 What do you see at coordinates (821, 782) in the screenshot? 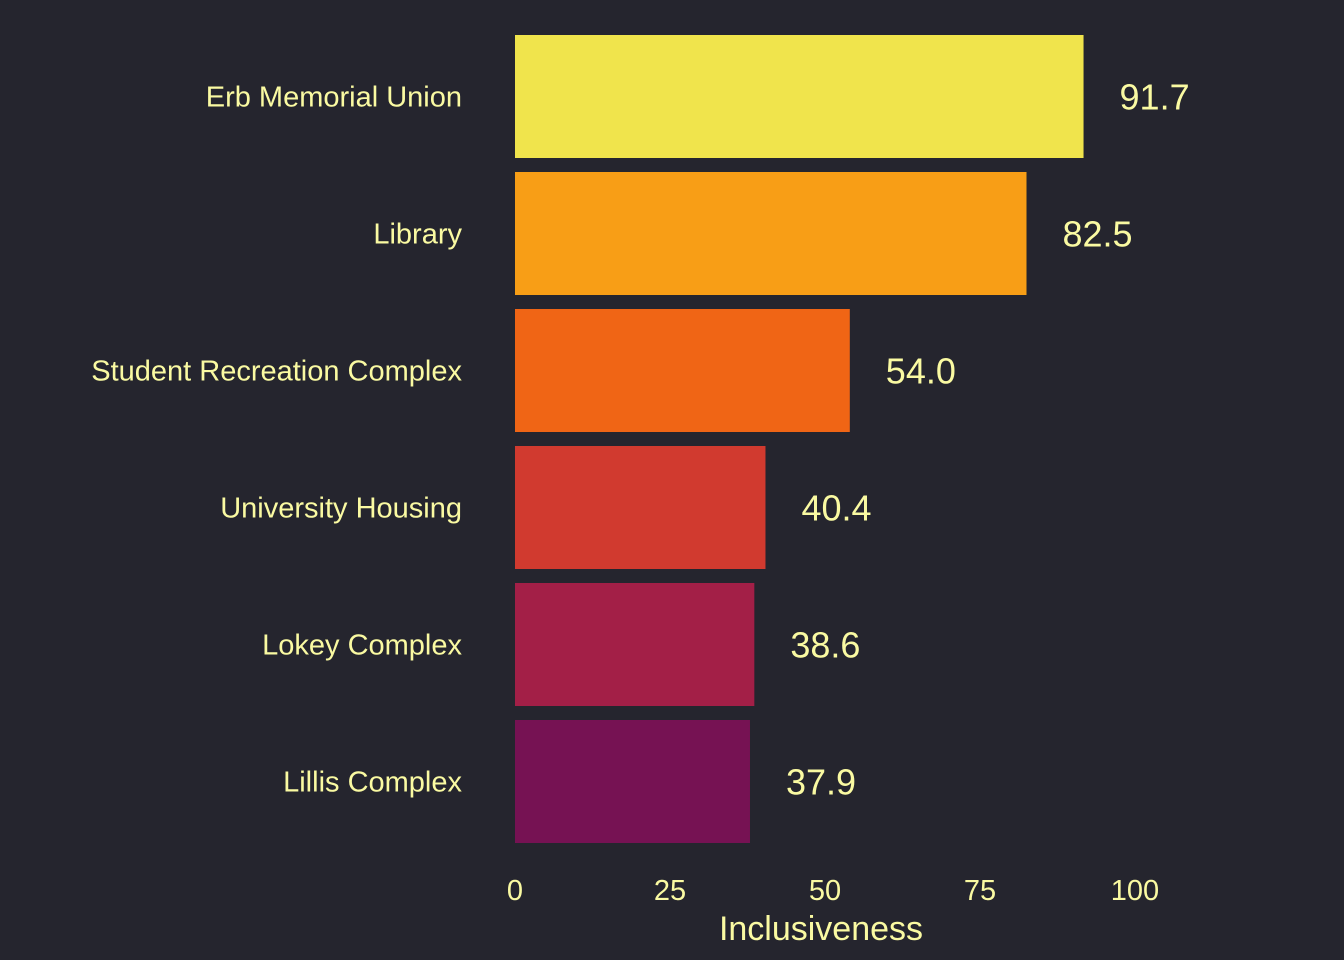
I see `value-label-5: 37.9` at bounding box center [821, 782].